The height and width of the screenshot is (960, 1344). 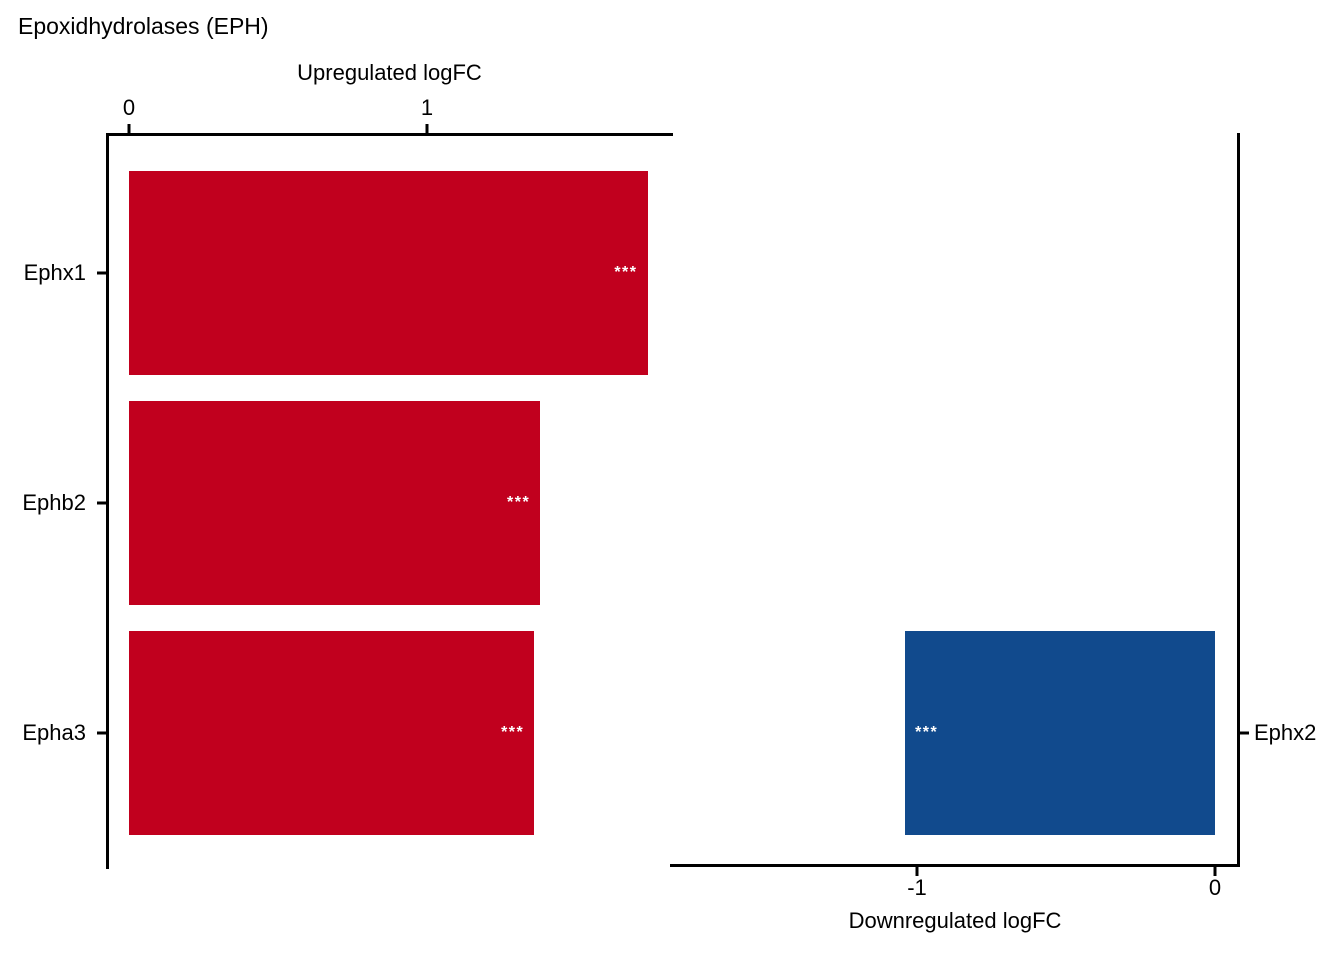 I want to click on category-label-ephb2: Ephb2, so click(x=54, y=502).